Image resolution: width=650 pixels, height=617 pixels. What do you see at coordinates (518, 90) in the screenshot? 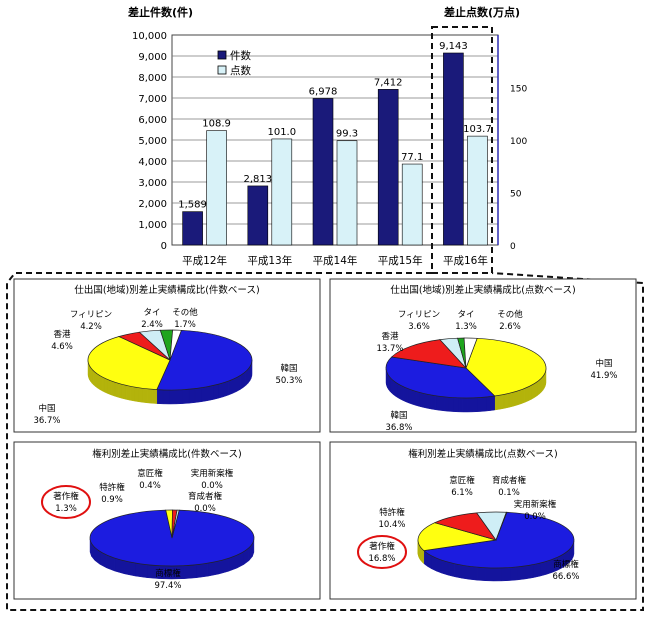
I see `right-tick-label: 150` at bounding box center [518, 90].